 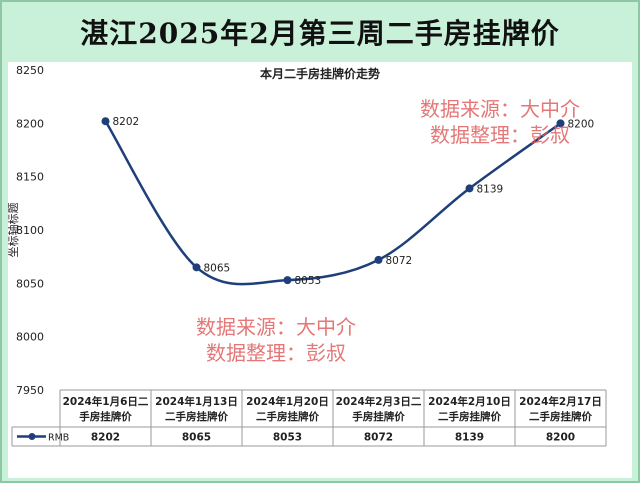 What do you see at coordinates (490, 189) in the screenshot?
I see `data-label: 8139` at bounding box center [490, 189].